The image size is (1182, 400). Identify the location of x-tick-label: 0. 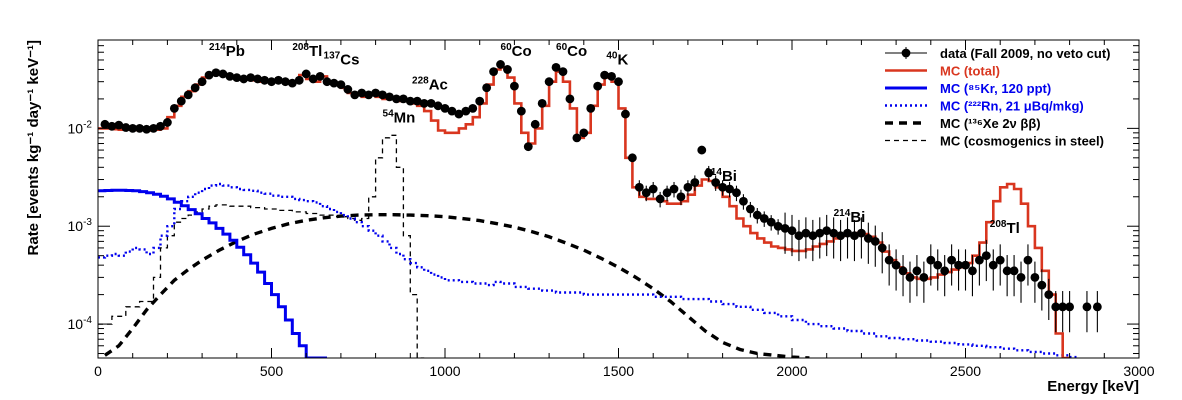
(98, 371).